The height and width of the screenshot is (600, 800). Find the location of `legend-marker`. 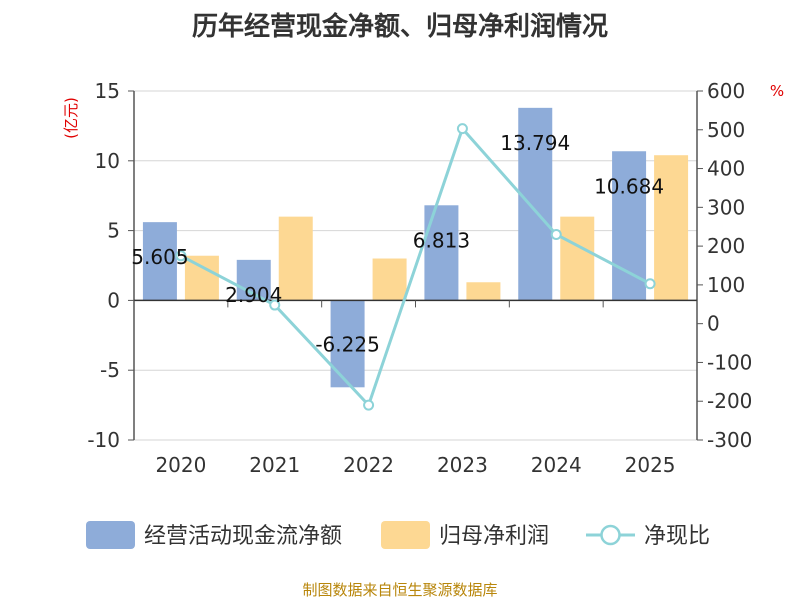

legend-marker is located at coordinates (610, 535).